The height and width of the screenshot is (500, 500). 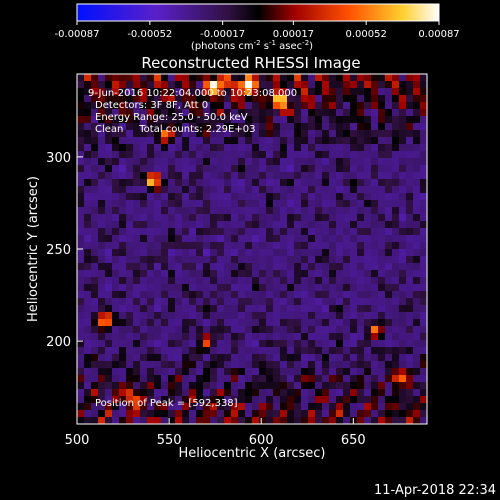 I want to click on x-tick-label: 650, so click(x=353, y=440).